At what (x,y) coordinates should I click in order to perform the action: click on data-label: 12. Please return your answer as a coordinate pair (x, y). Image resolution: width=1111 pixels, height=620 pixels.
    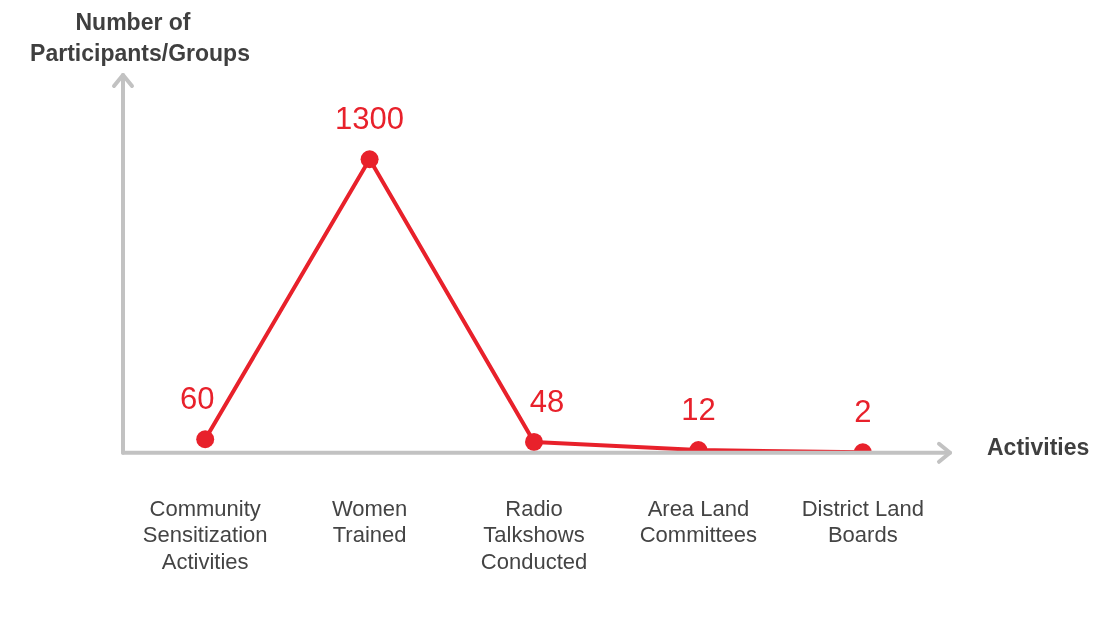
    Looking at the image, I should click on (698, 410).